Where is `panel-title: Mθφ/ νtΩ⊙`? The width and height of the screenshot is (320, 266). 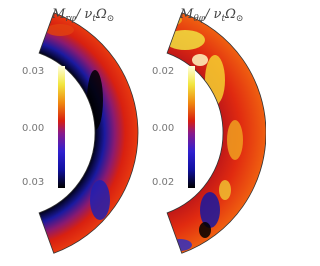
panel-title: Mθφ/ νtΩ⊙ is located at coordinates (211, 15).